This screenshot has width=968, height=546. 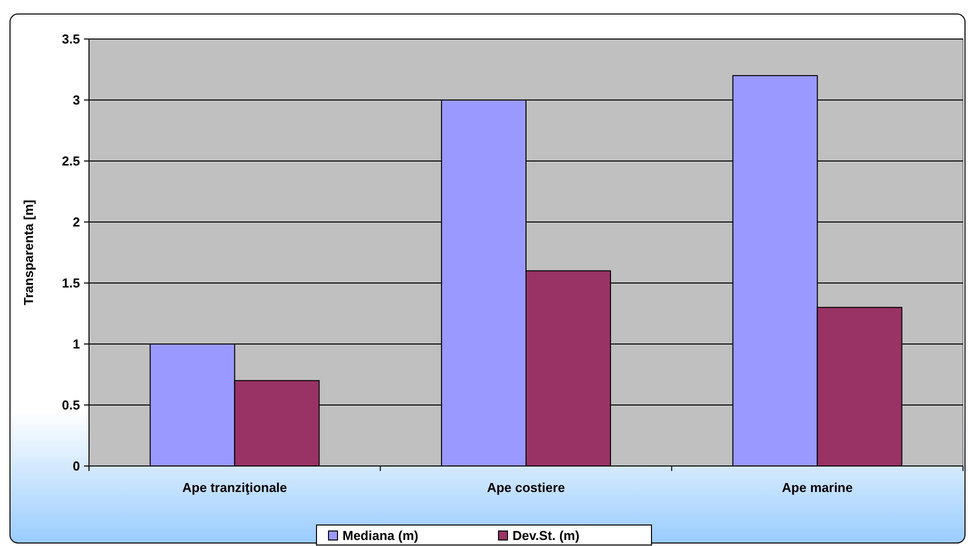 What do you see at coordinates (380, 535) in the screenshot?
I see `legend-label: Mediana (m)` at bounding box center [380, 535].